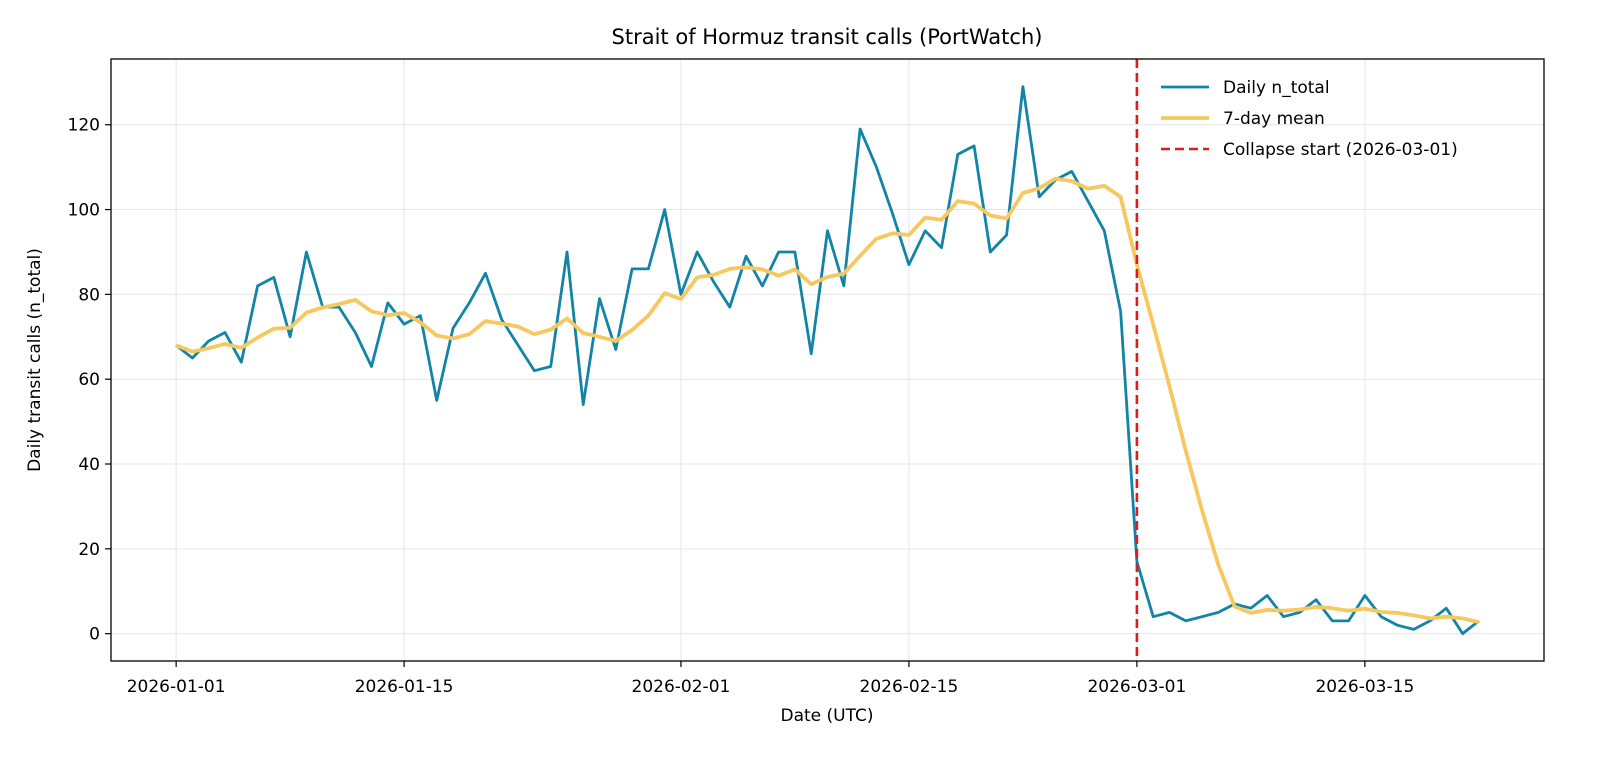  Describe the element at coordinates (89, 295) in the screenshot. I see `y-tick-label: 80` at that location.